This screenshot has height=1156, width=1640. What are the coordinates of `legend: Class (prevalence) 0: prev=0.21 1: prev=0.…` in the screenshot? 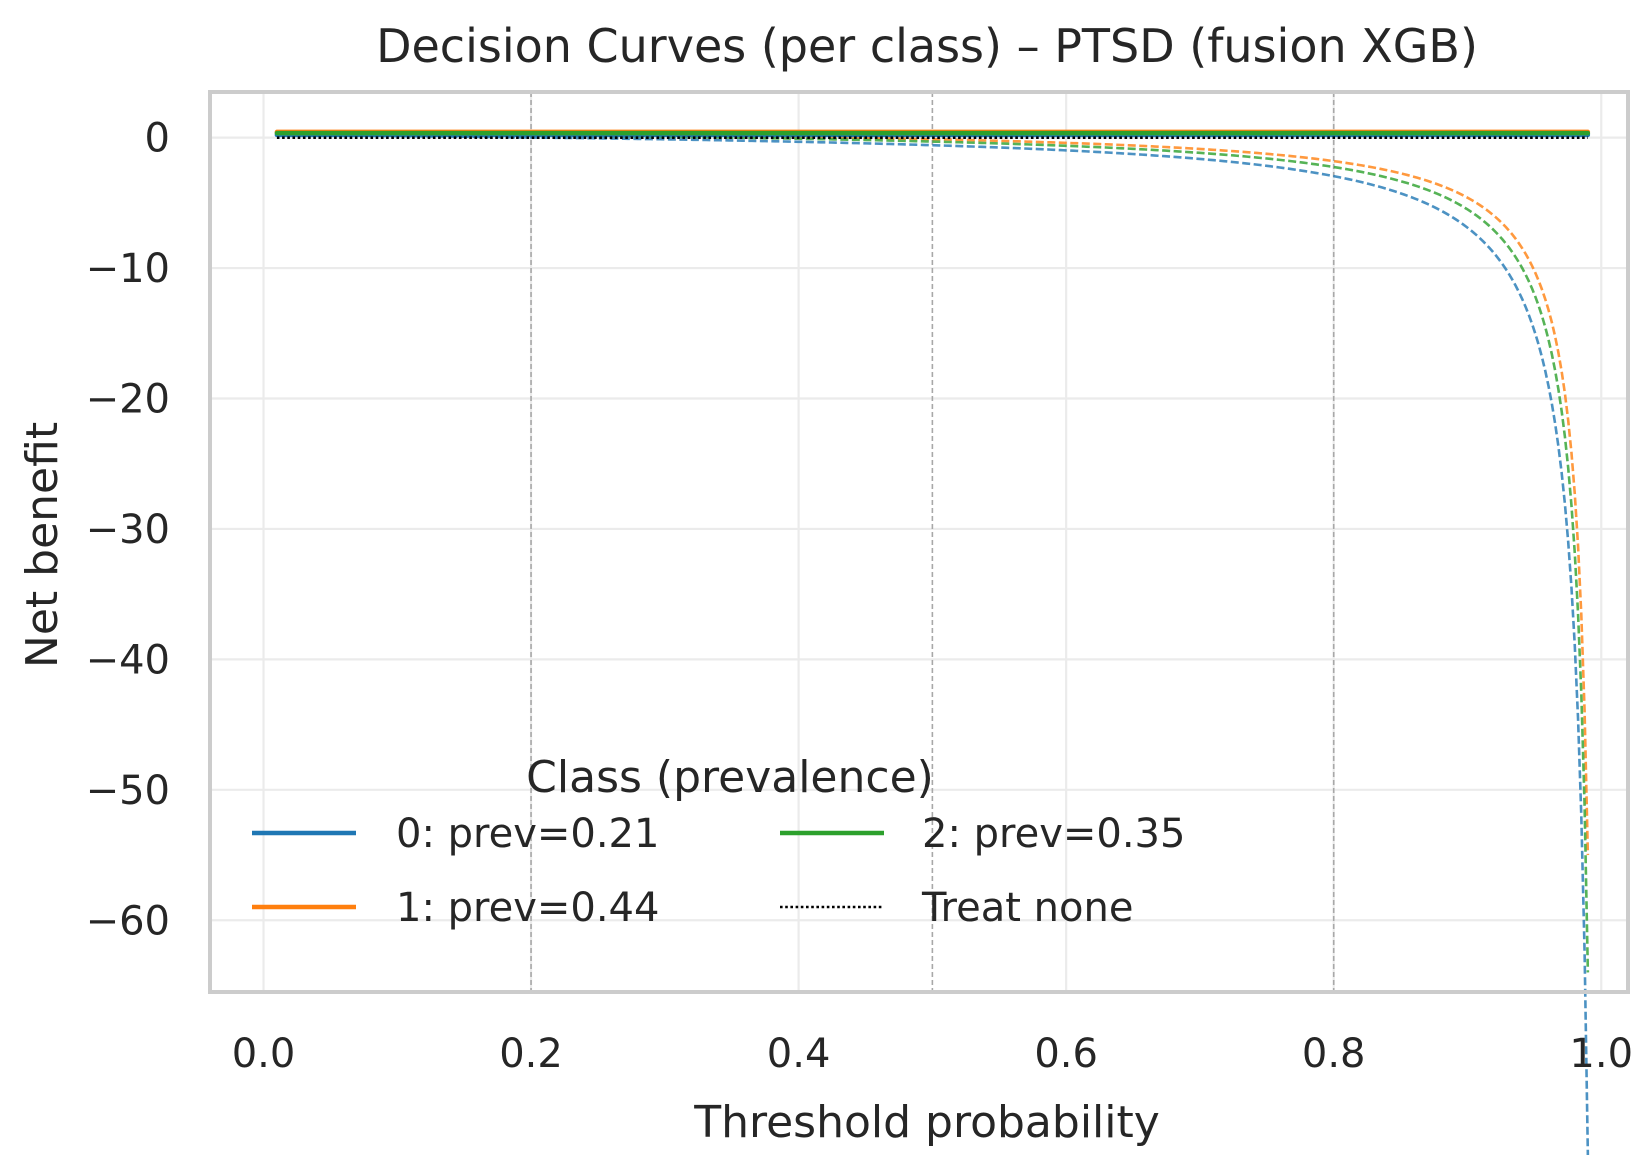 It's located at (718, 841).